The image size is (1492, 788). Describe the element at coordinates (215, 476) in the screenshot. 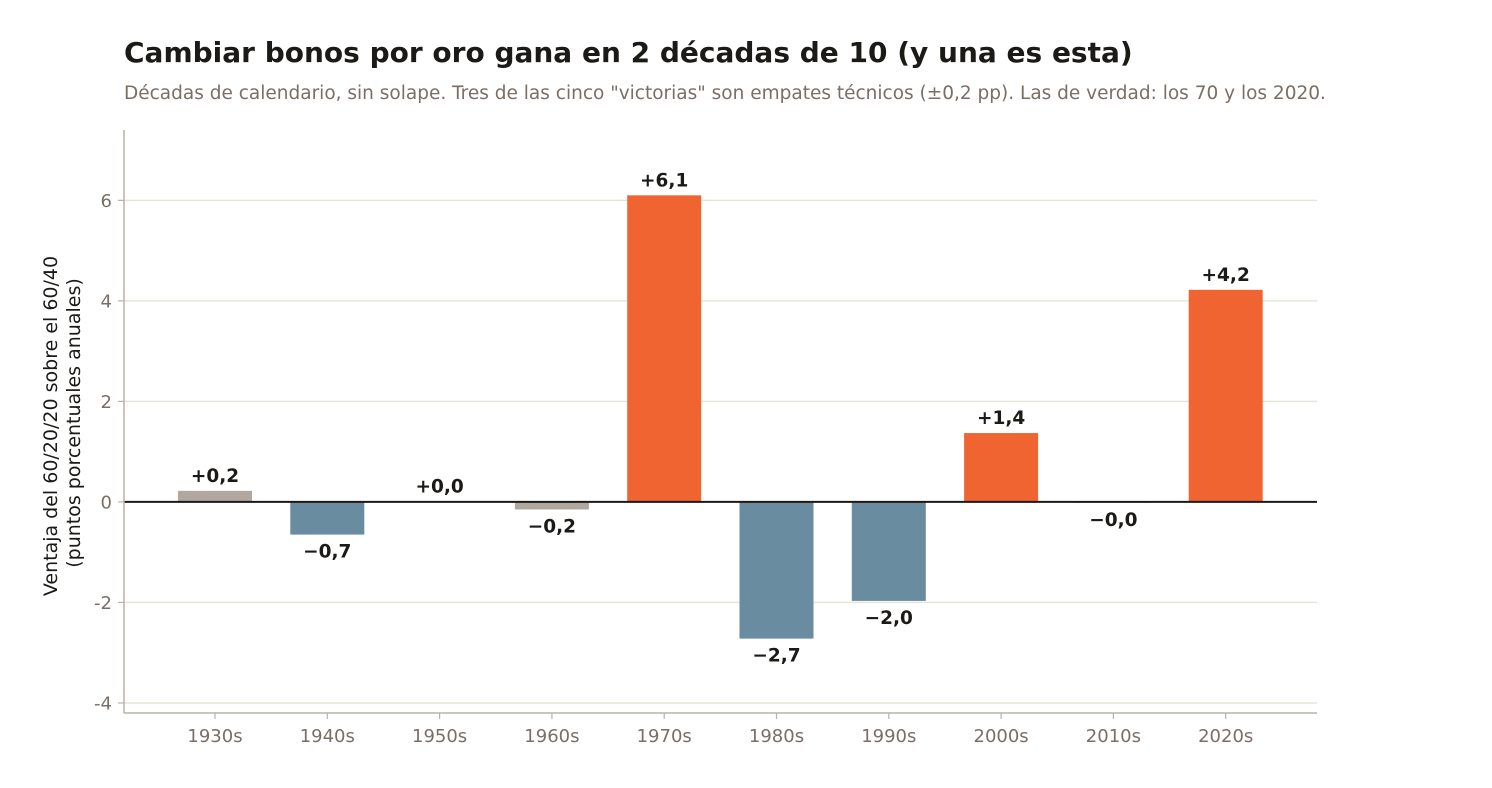

I see `data-label-1930s: +0,2` at that location.